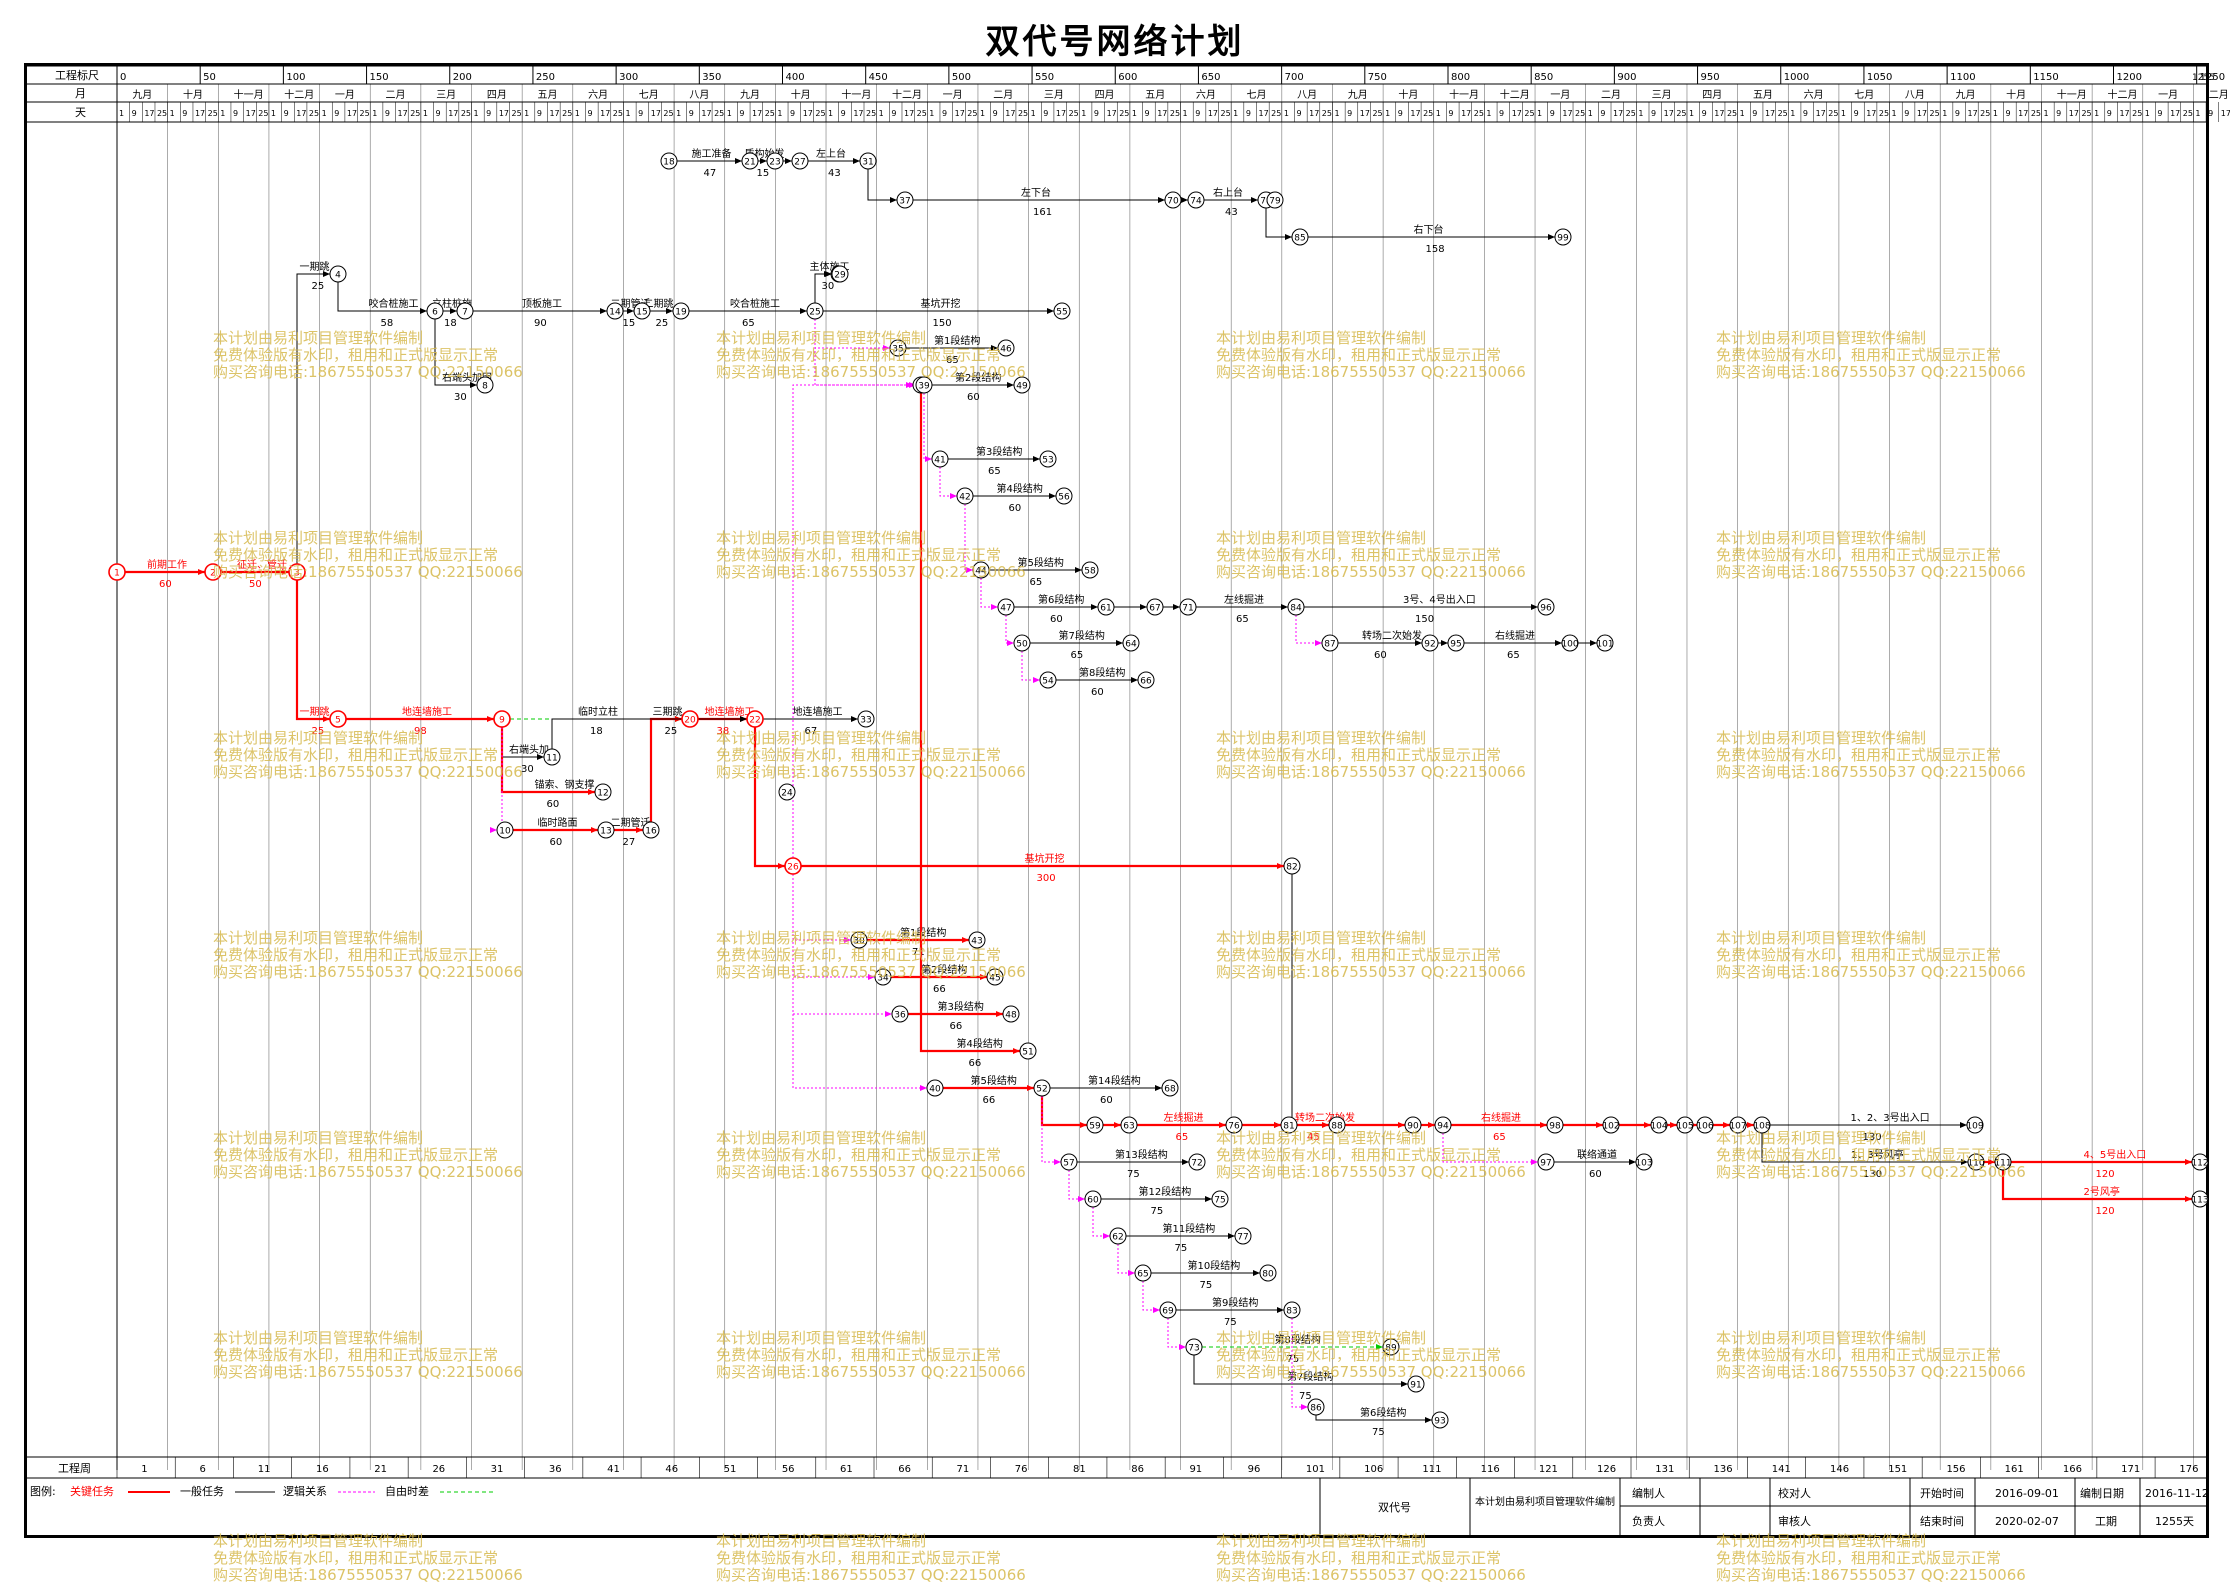 The height and width of the screenshot is (1584, 2230). What do you see at coordinates (2027, 1521) in the screenshot?
I see `end-value: 2020-02-07` at bounding box center [2027, 1521].